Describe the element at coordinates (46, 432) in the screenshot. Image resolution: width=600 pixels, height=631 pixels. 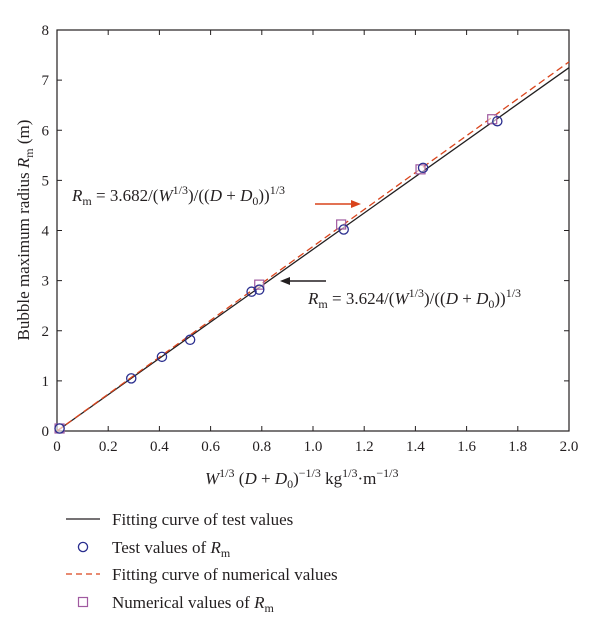
I see `y-tick-label: 0` at that location.